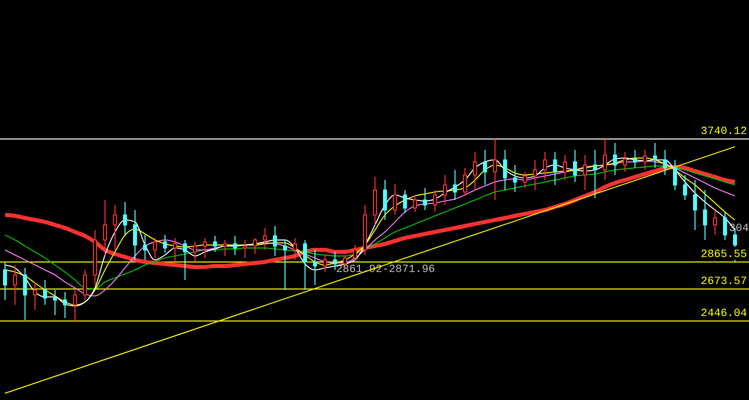  Describe the element at coordinates (723, 282) in the screenshot. I see `ref-line-label: 2673.57` at that location.